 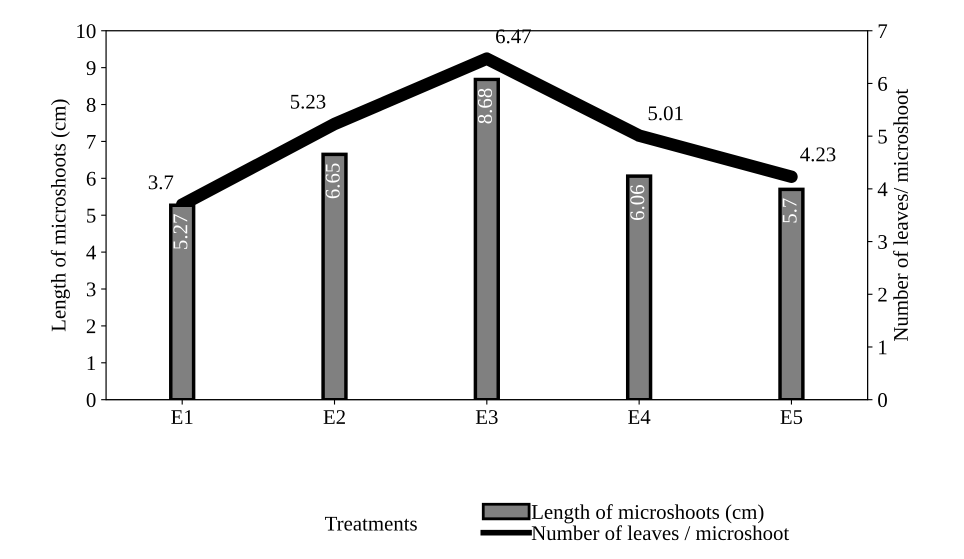 I want to click on y2-tick-label: 6, so click(x=883, y=83).